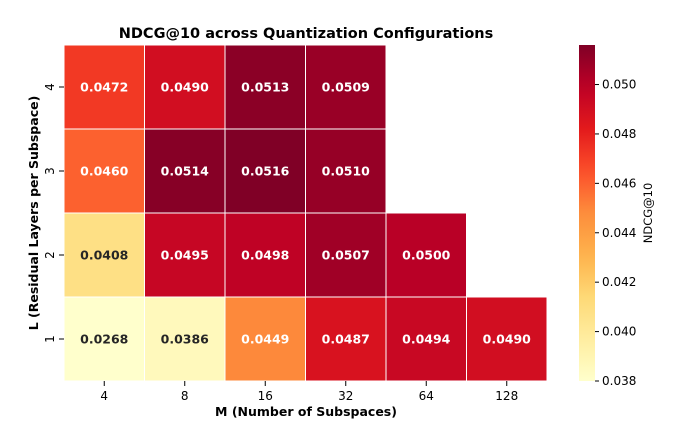 The height and width of the screenshot is (446, 696). What do you see at coordinates (33, 213) in the screenshot?
I see `y-axis-label: L (Residual Layers per Subspace)` at bounding box center [33, 213].